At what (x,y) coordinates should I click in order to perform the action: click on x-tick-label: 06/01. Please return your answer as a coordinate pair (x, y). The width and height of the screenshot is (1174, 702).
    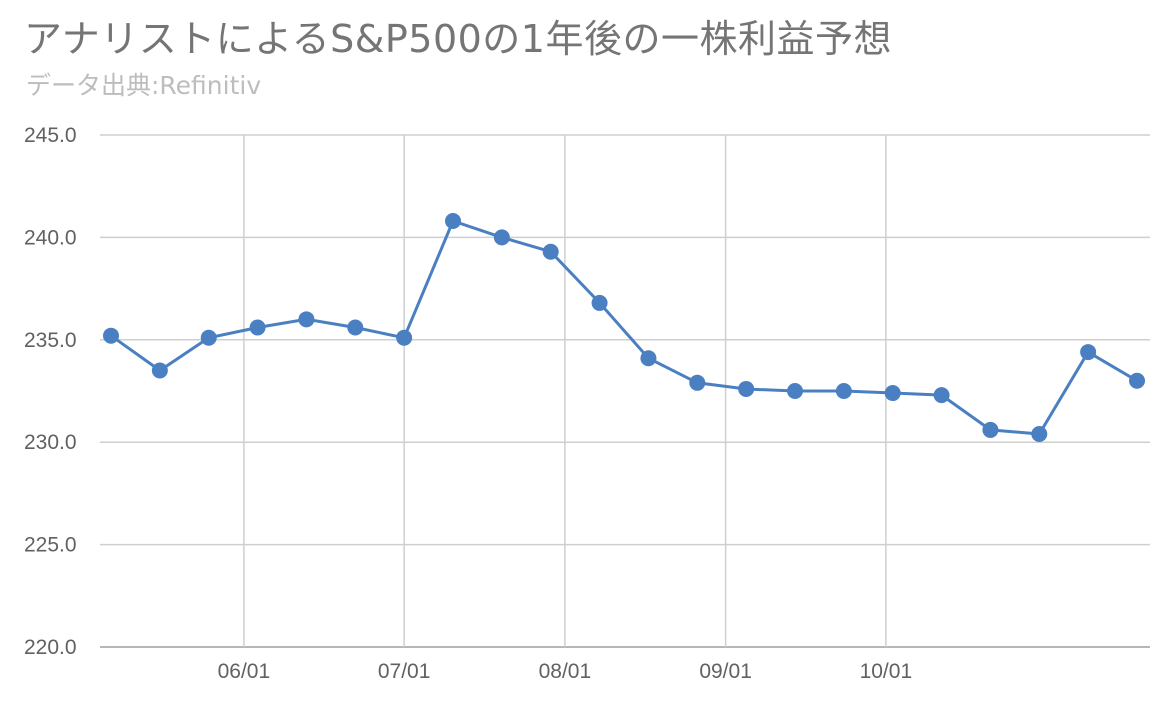
    Looking at the image, I should click on (244, 671).